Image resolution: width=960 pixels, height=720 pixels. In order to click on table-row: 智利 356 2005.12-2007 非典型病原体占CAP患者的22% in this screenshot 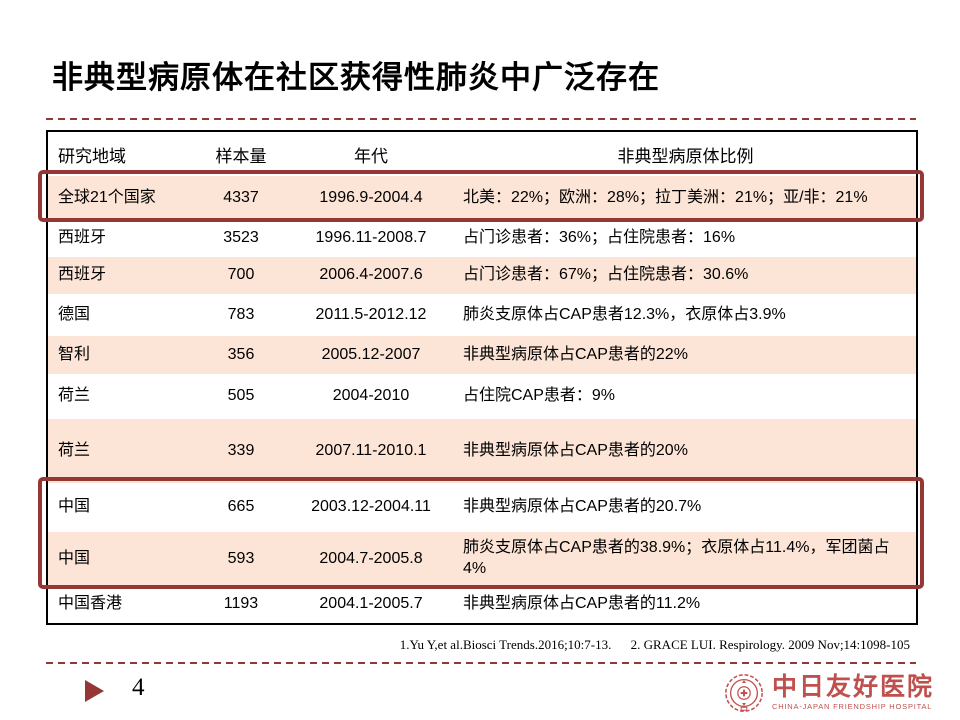, I will do `click(482, 355)`.